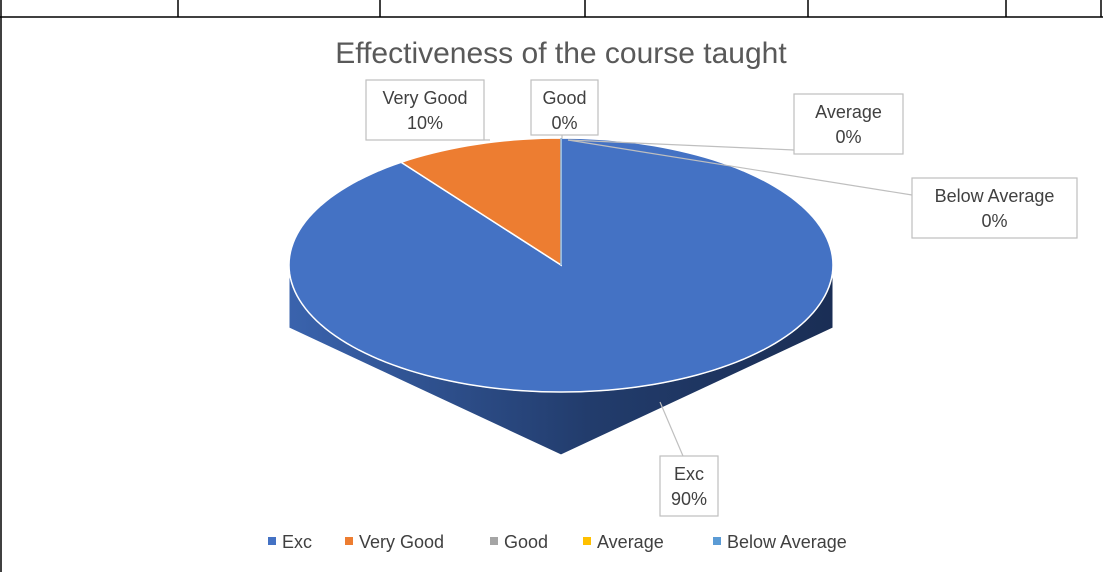 The image size is (1103, 577). I want to click on data-label-name: Exc, so click(689, 474).